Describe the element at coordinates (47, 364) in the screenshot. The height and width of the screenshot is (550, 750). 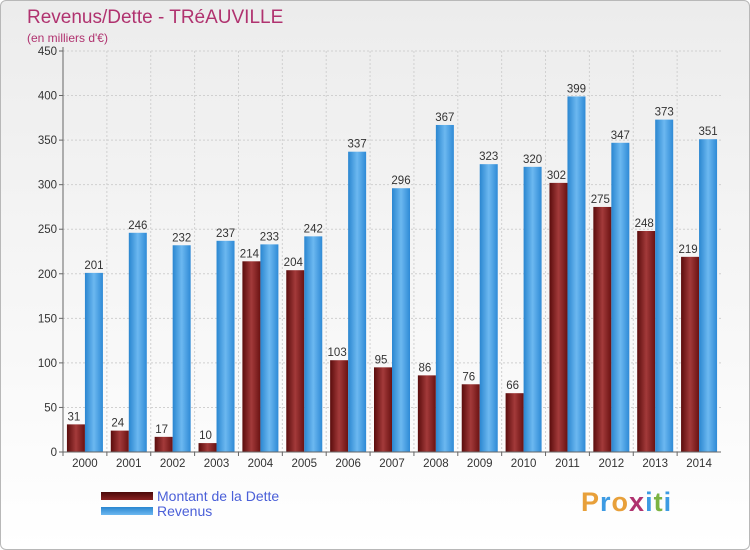
I see `y-tick-label: 100` at that location.